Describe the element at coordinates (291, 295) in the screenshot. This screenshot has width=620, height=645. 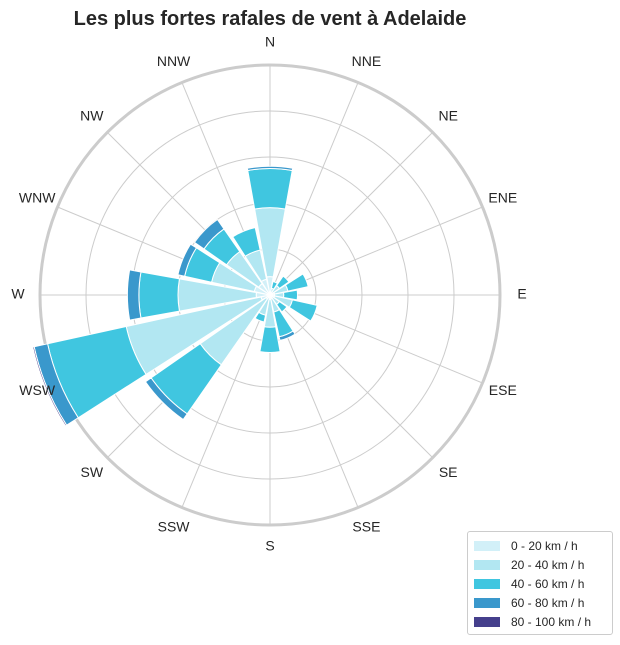
I see `bar-E-s2` at that location.